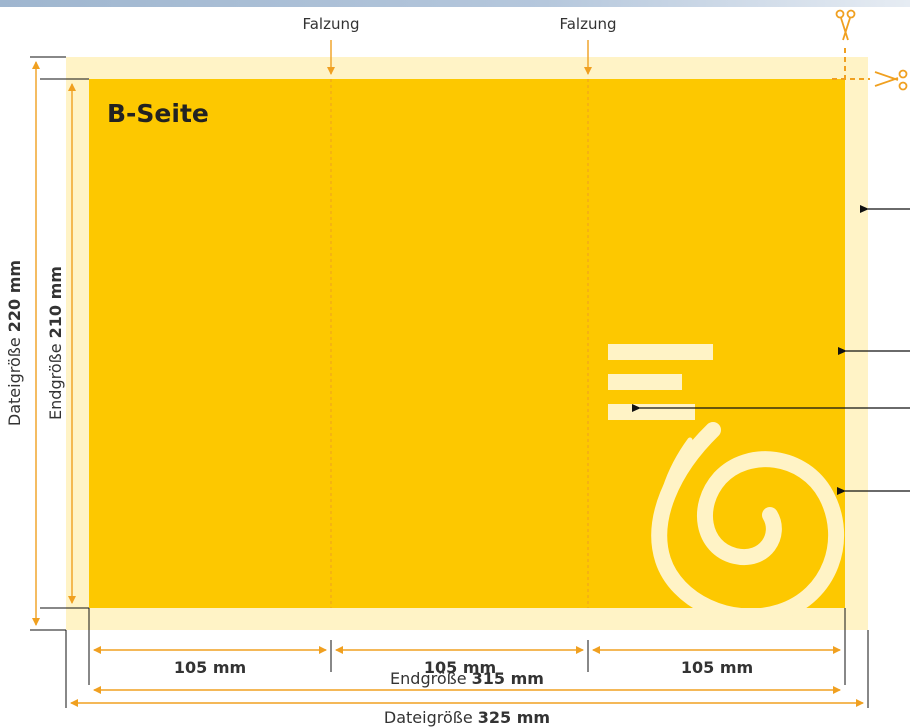 The width and height of the screenshot is (910, 728). What do you see at coordinates (467, 678) in the screenshot?
I see `final-width-label: Endgröße 315 mm` at bounding box center [467, 678].